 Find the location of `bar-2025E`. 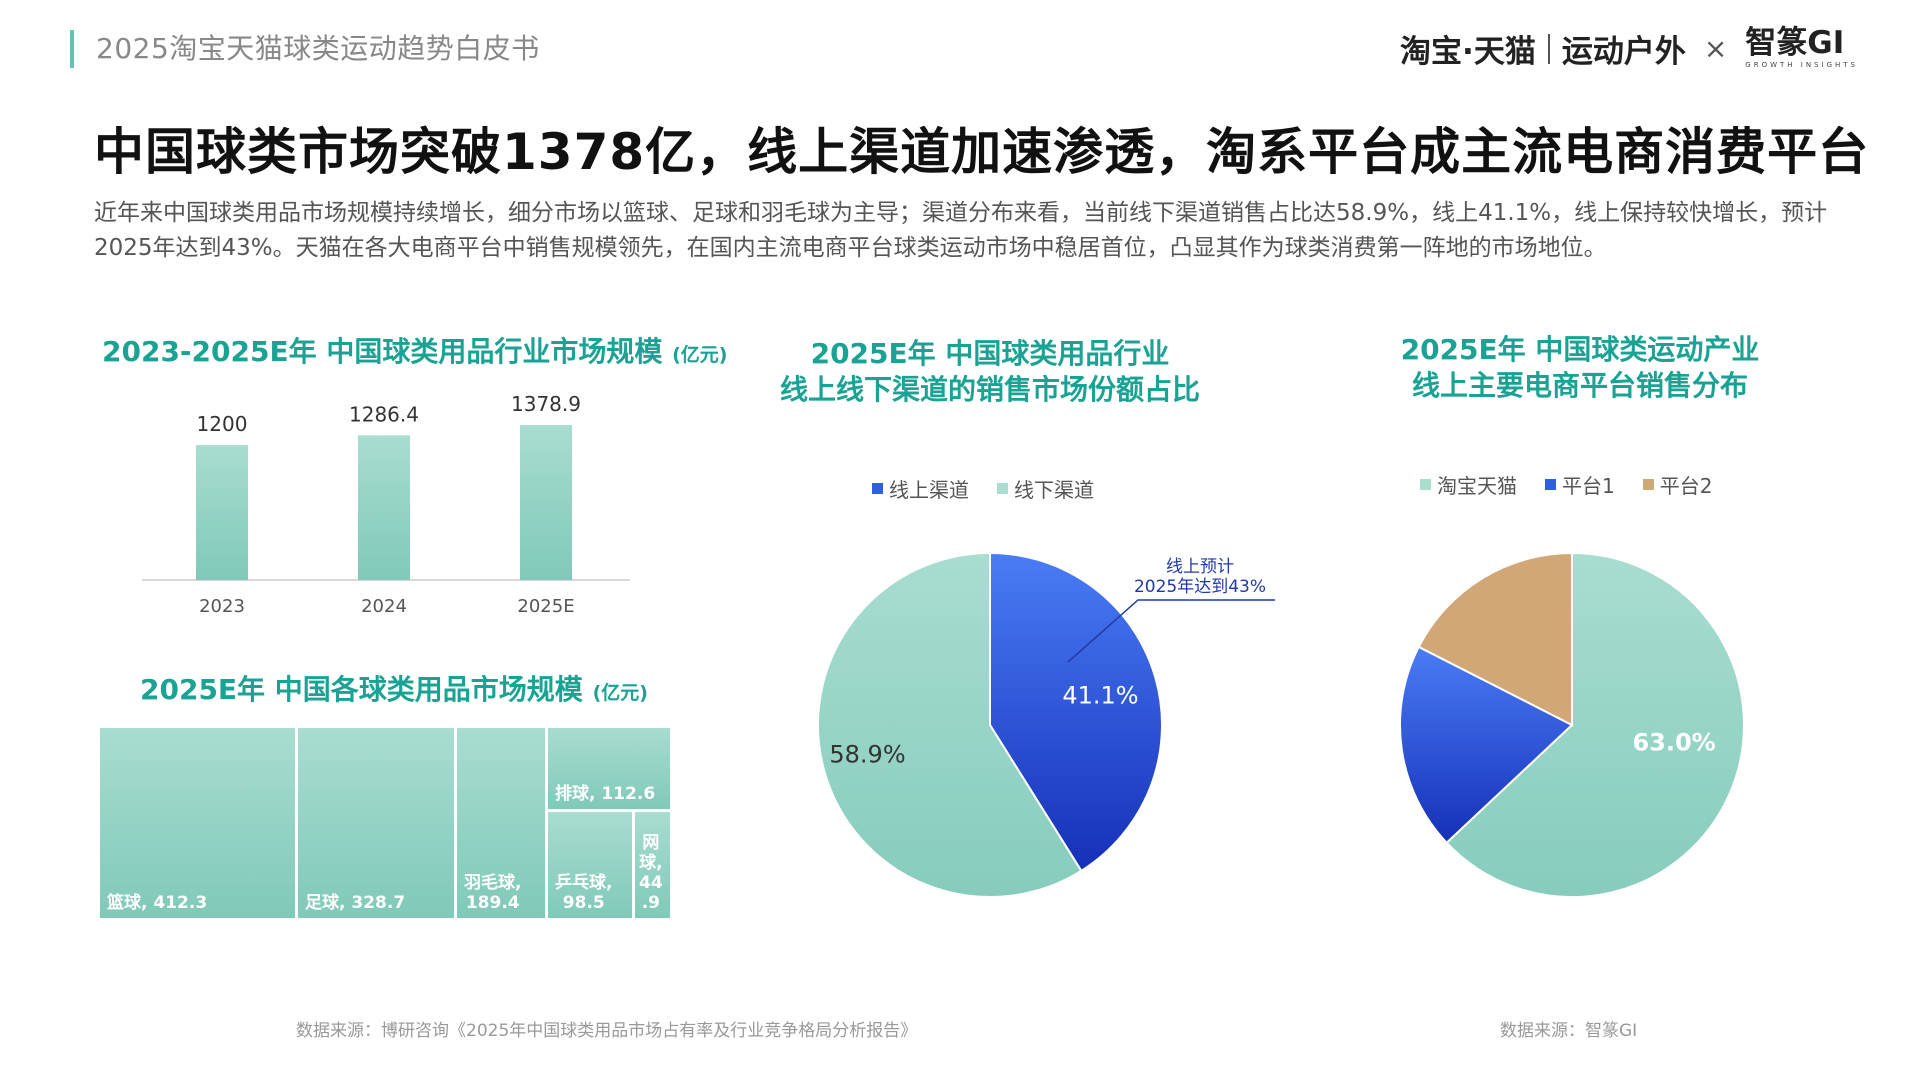

bar-2025E is located at coordinates (546, 502).